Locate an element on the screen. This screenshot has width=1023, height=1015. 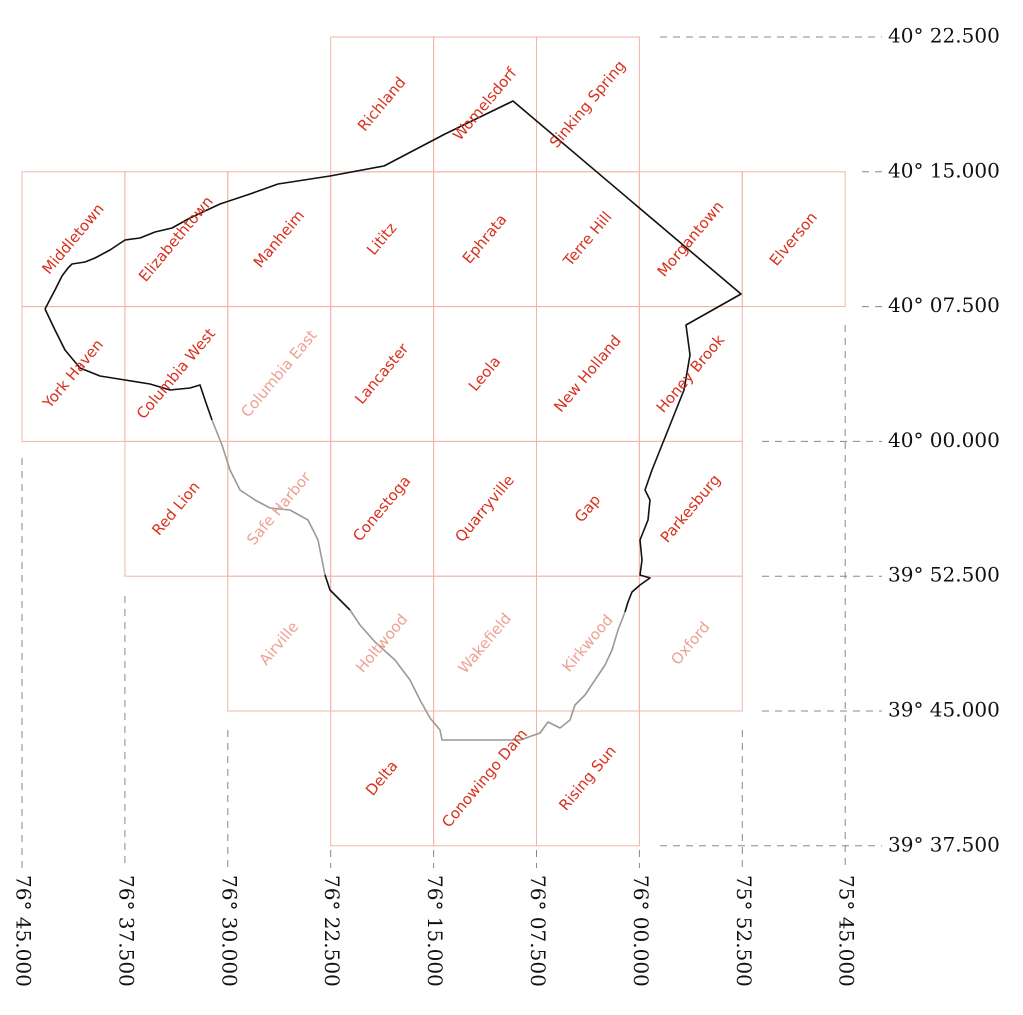
quadrangle-label: Middletown is located at coordinates (72, 239).